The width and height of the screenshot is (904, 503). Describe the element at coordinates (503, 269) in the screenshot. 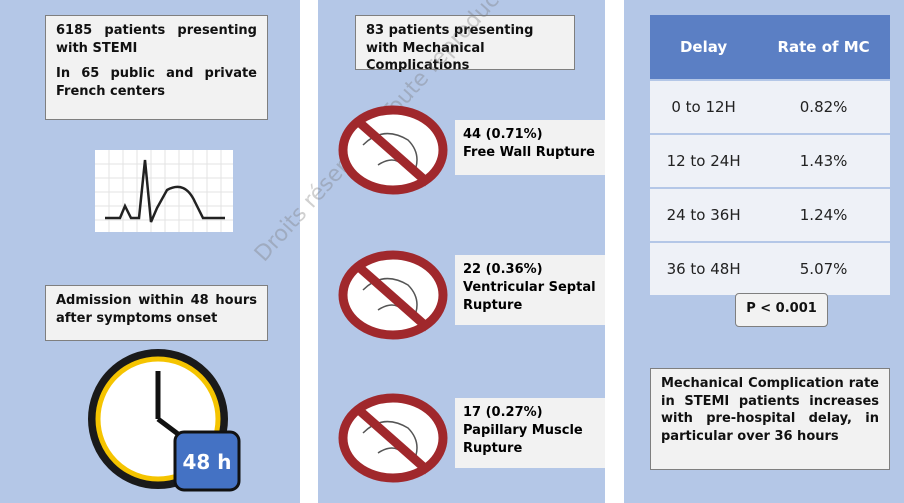

I see `complication-count: 22 (0.36%)` at that location.